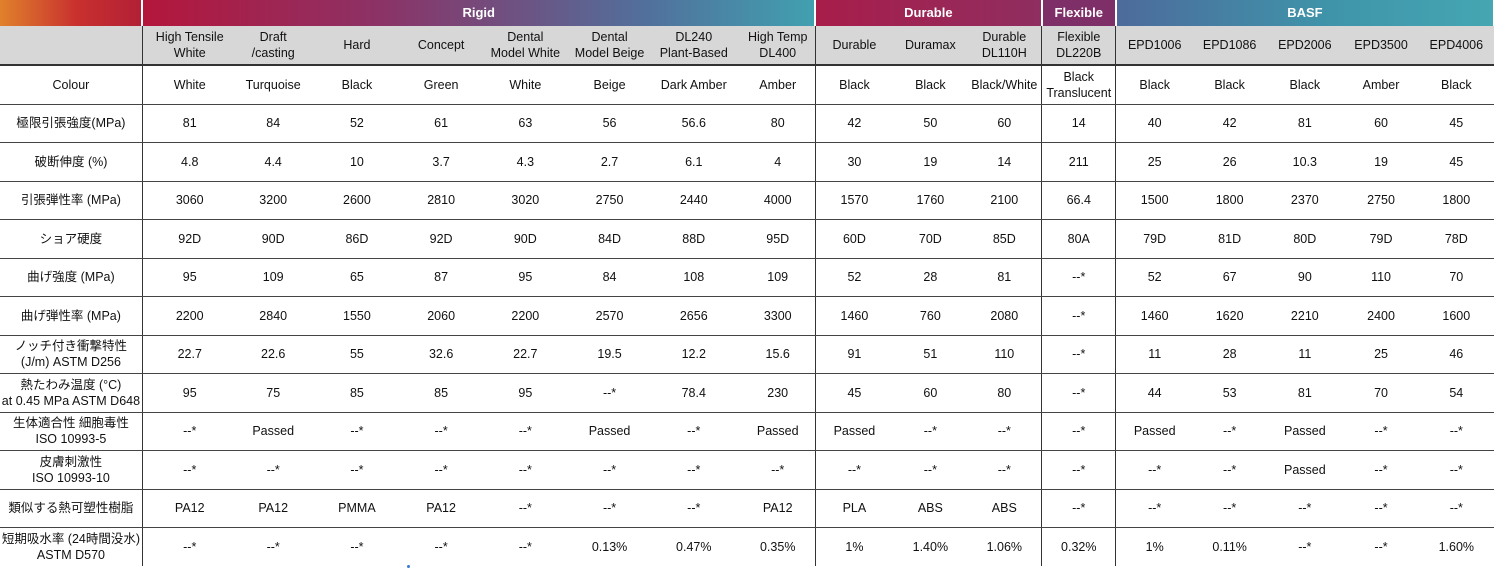 This screenshot has height=572, width=1495. Describe the element at coordinates (71, 508) in the screenshot. I see `property-label: 類似する熱可塑性樹脂` at that location.